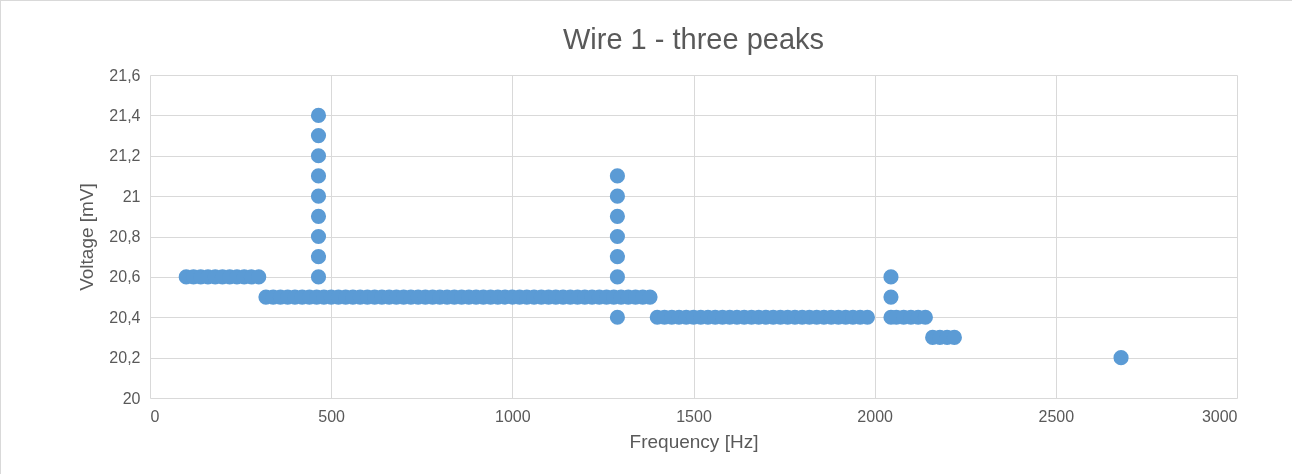  What do you see at coordinates (131, 196) in the screenshot?
I see `y-tick-label: 21` at bounding box center [131, 196].